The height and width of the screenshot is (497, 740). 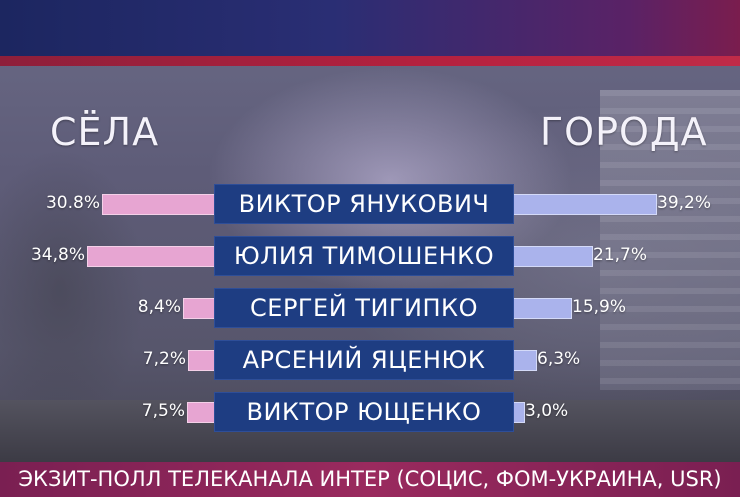 What do you see at coordinates (364, 412) in the screenshot?
I see `candidate-name-5: ВИКТОР ЮЩЕНКО` at bounding box center [364, 412].